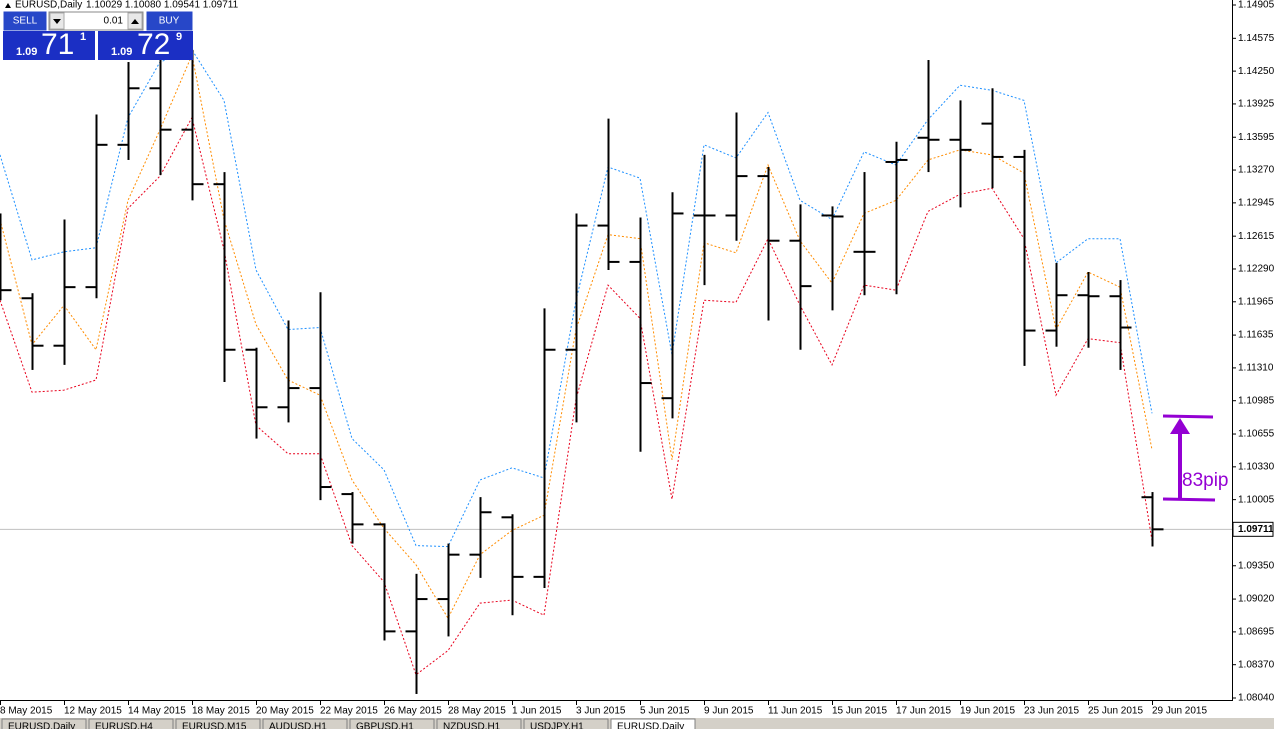  What do you see at coordinates (1256, 698) in the screenshot?
I see `y-tick-label: 1.08040` at bounding box center [1256, 698].